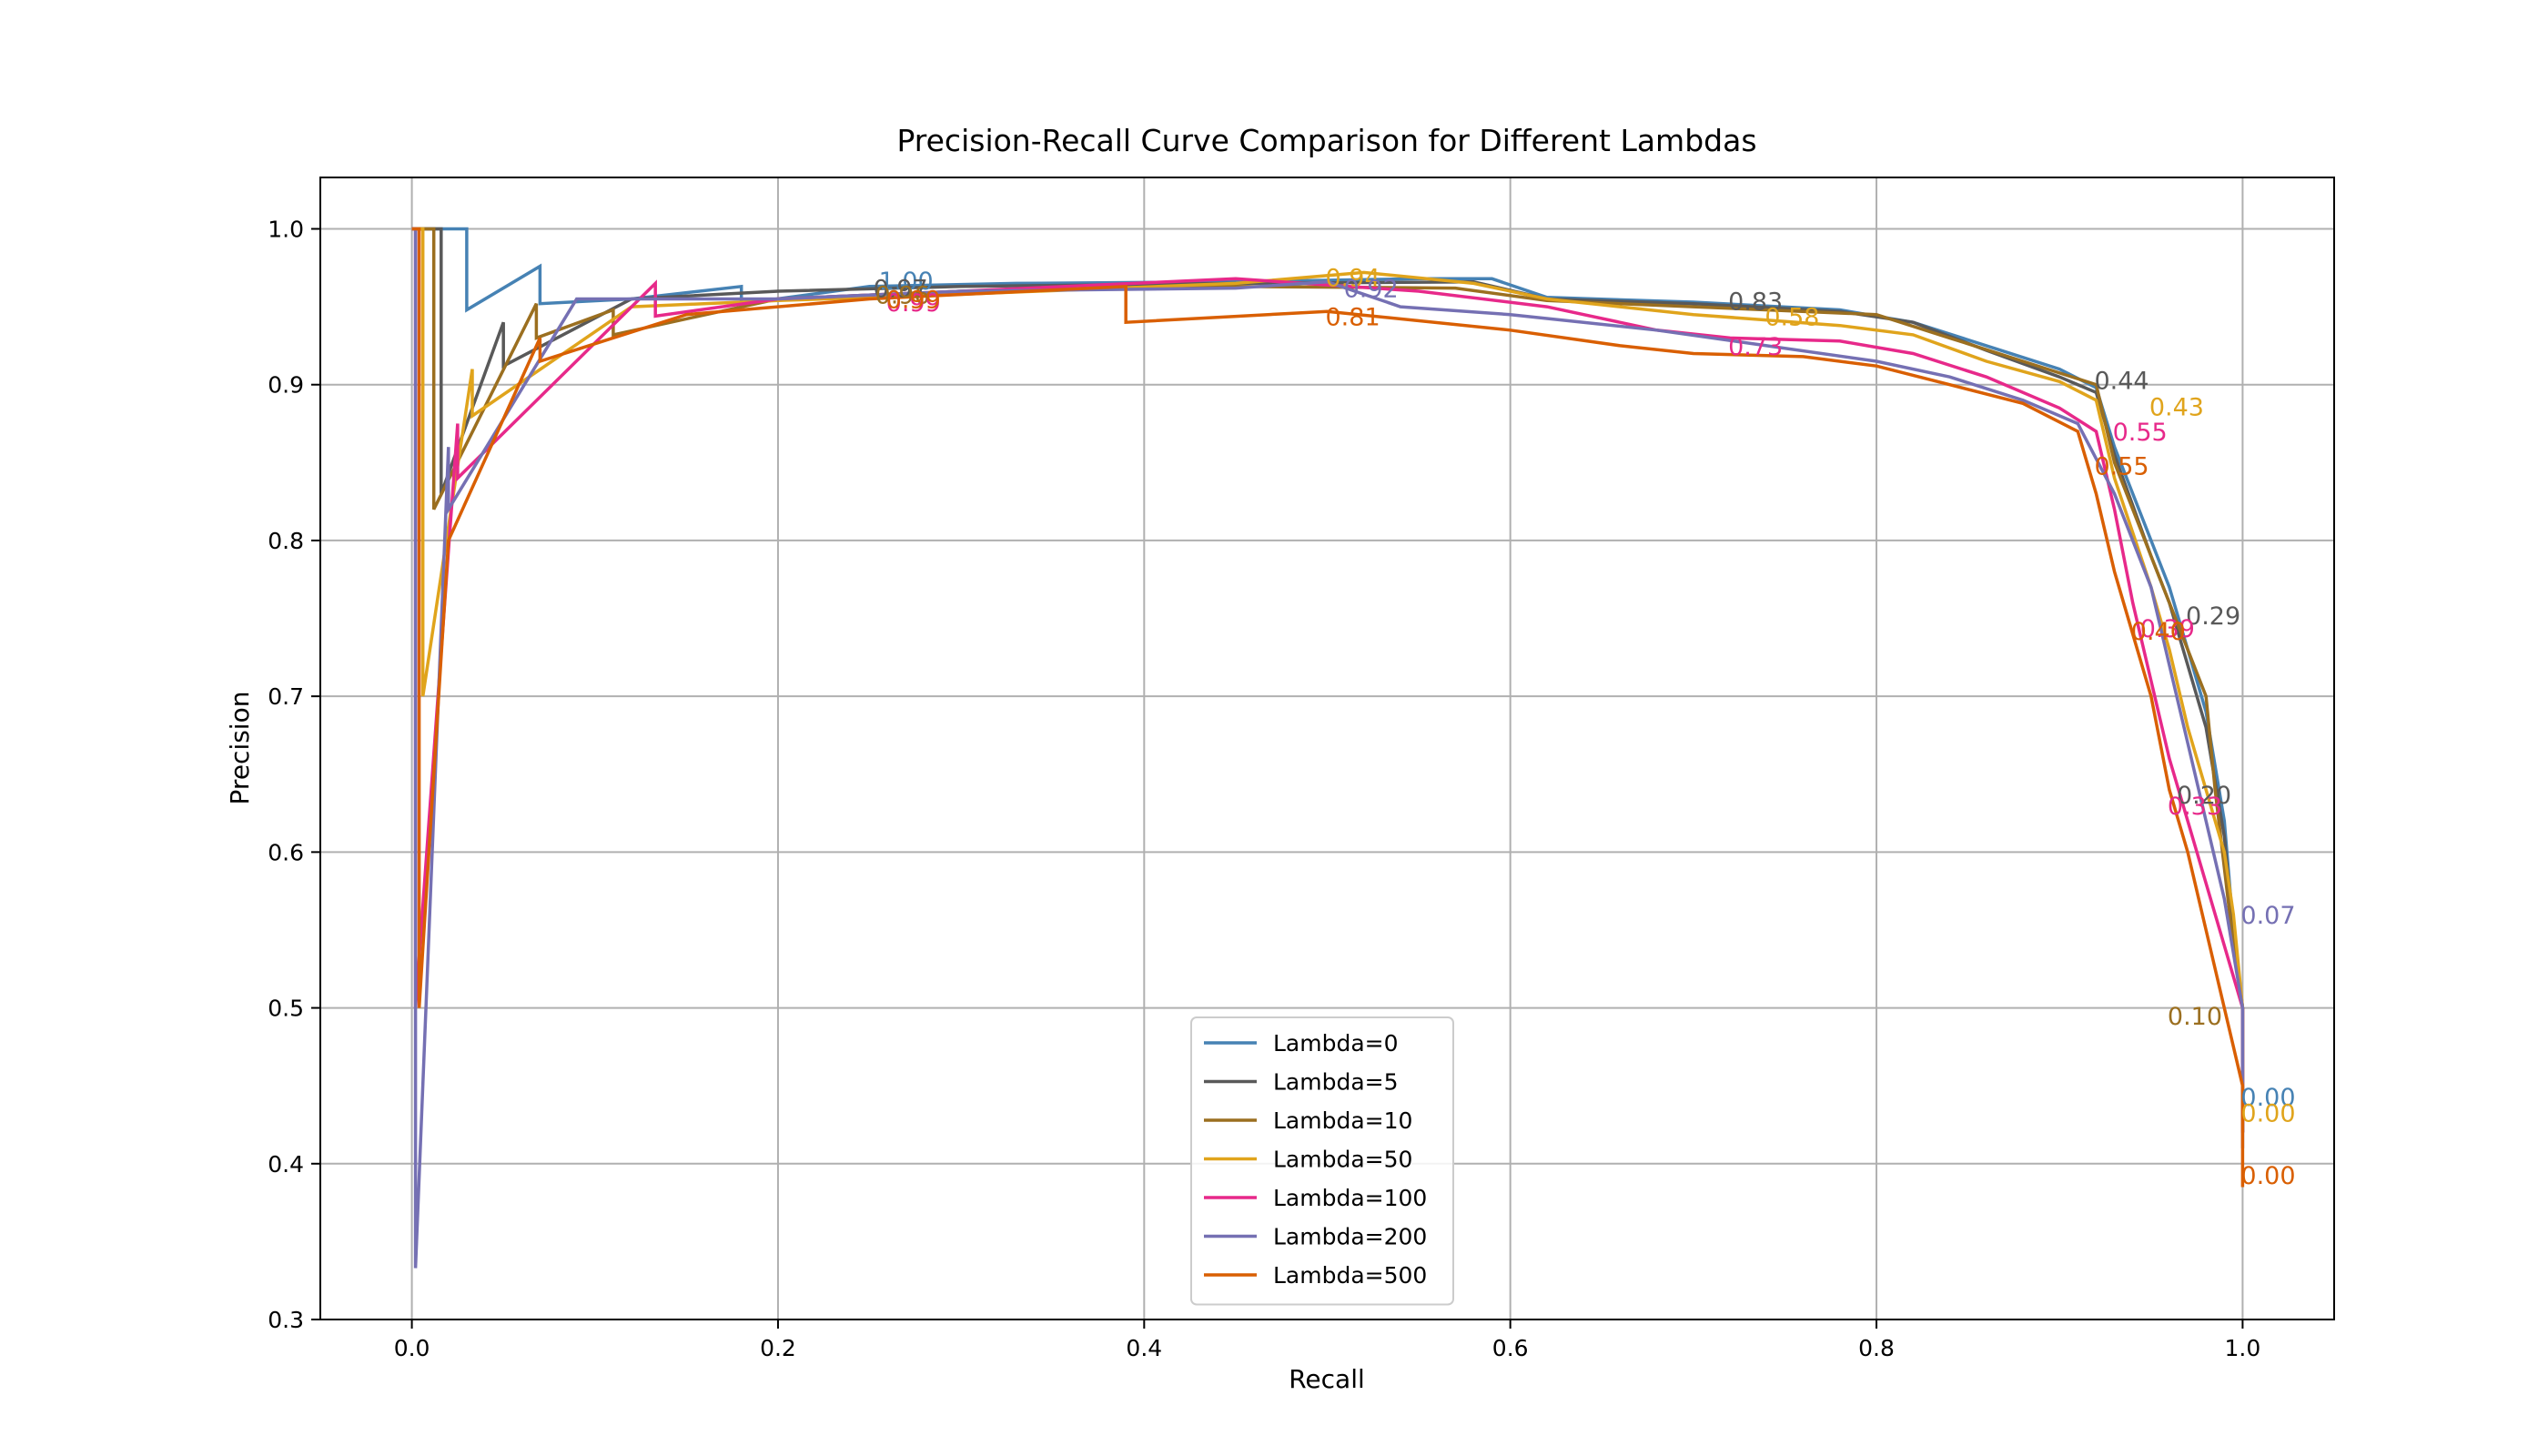 The width and height of the screenshot is (2548, 1456). I want to click on point-label: 0.39, so click(2167, 629).